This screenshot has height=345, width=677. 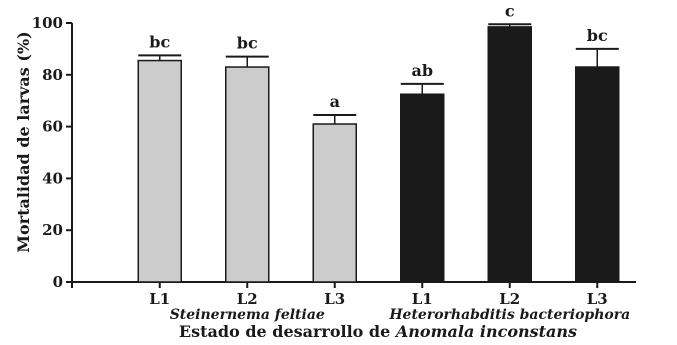 What do you see at coordinates (335, 101) in the screenshot?
I see `significance-label: a` at bounding box center [335, 101].